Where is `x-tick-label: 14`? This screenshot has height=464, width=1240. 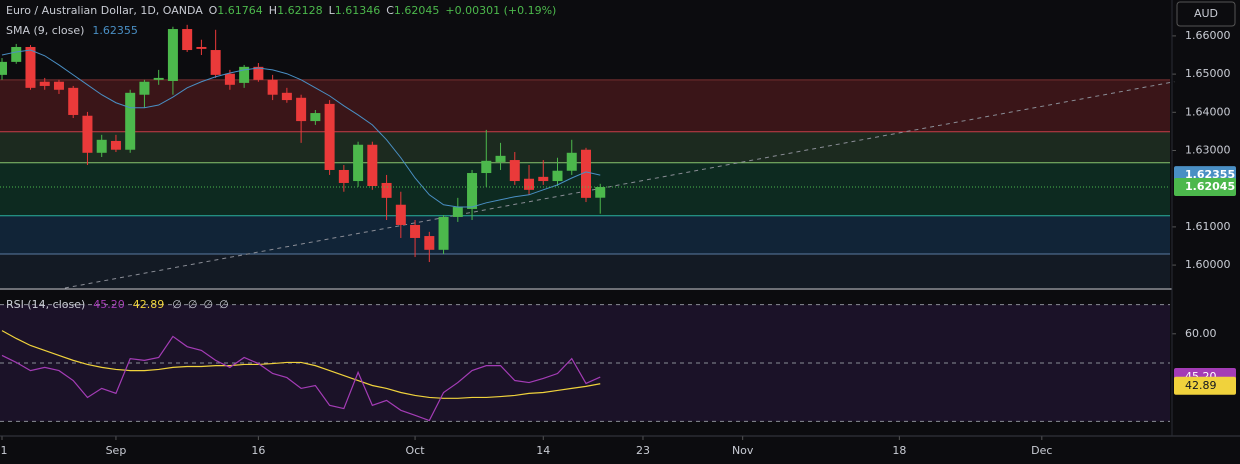
x-tick-label: 14 is located at coordinates (543, 450).